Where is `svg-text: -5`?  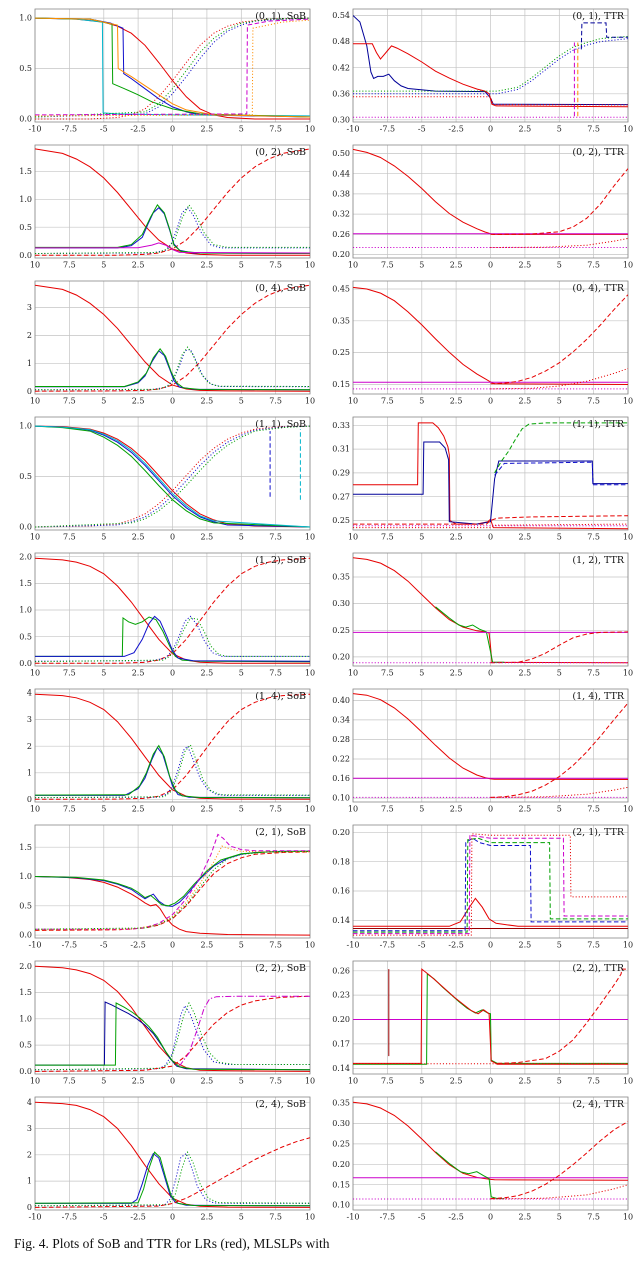 svg-text: -5 is located at coordinates (104, 1217).